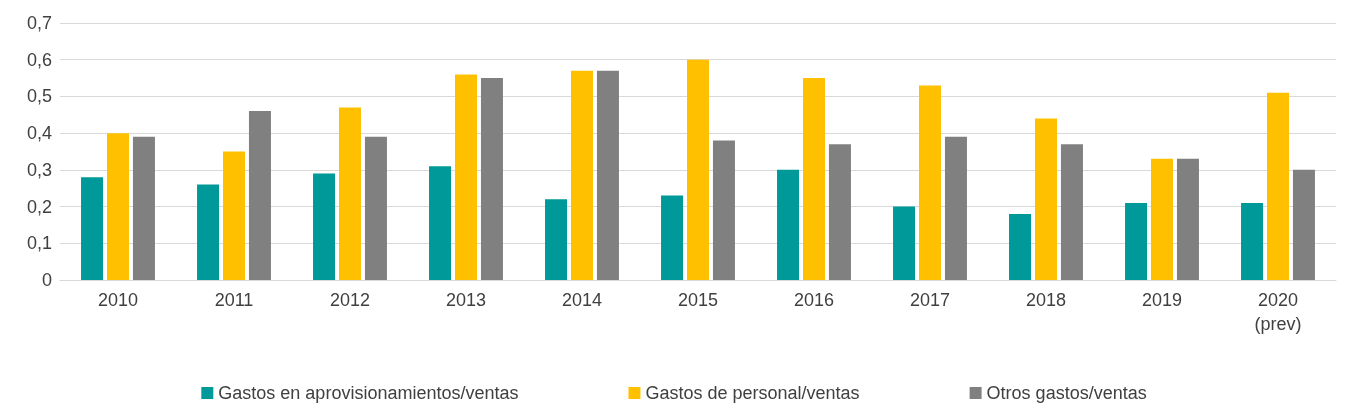 The height and width of the screenshot is (407, 1348). I want to click on x-tick-label: 2017, so click(930, 300).